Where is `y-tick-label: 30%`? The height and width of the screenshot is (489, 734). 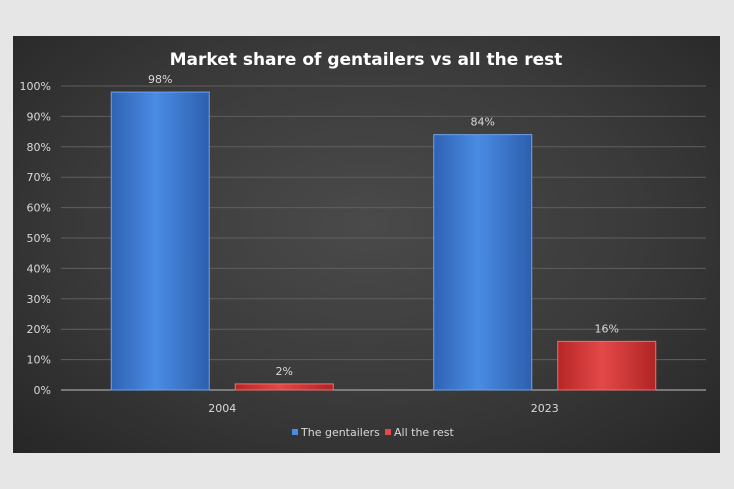
y-tick-label: 30% is located at coordinates (39, 299).